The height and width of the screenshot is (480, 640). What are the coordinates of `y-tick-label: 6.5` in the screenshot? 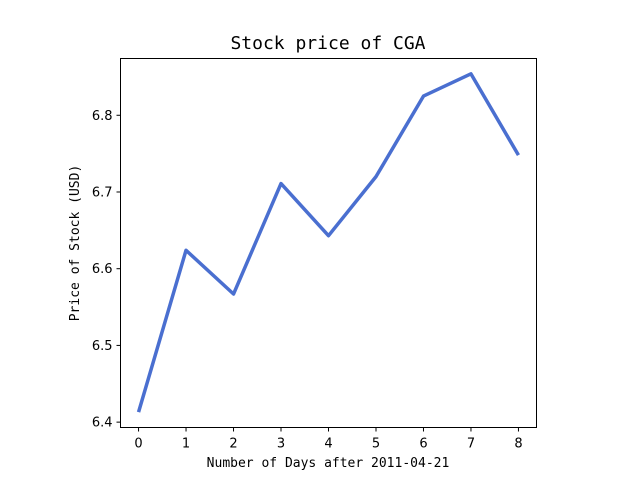 It's located at (102, 346).